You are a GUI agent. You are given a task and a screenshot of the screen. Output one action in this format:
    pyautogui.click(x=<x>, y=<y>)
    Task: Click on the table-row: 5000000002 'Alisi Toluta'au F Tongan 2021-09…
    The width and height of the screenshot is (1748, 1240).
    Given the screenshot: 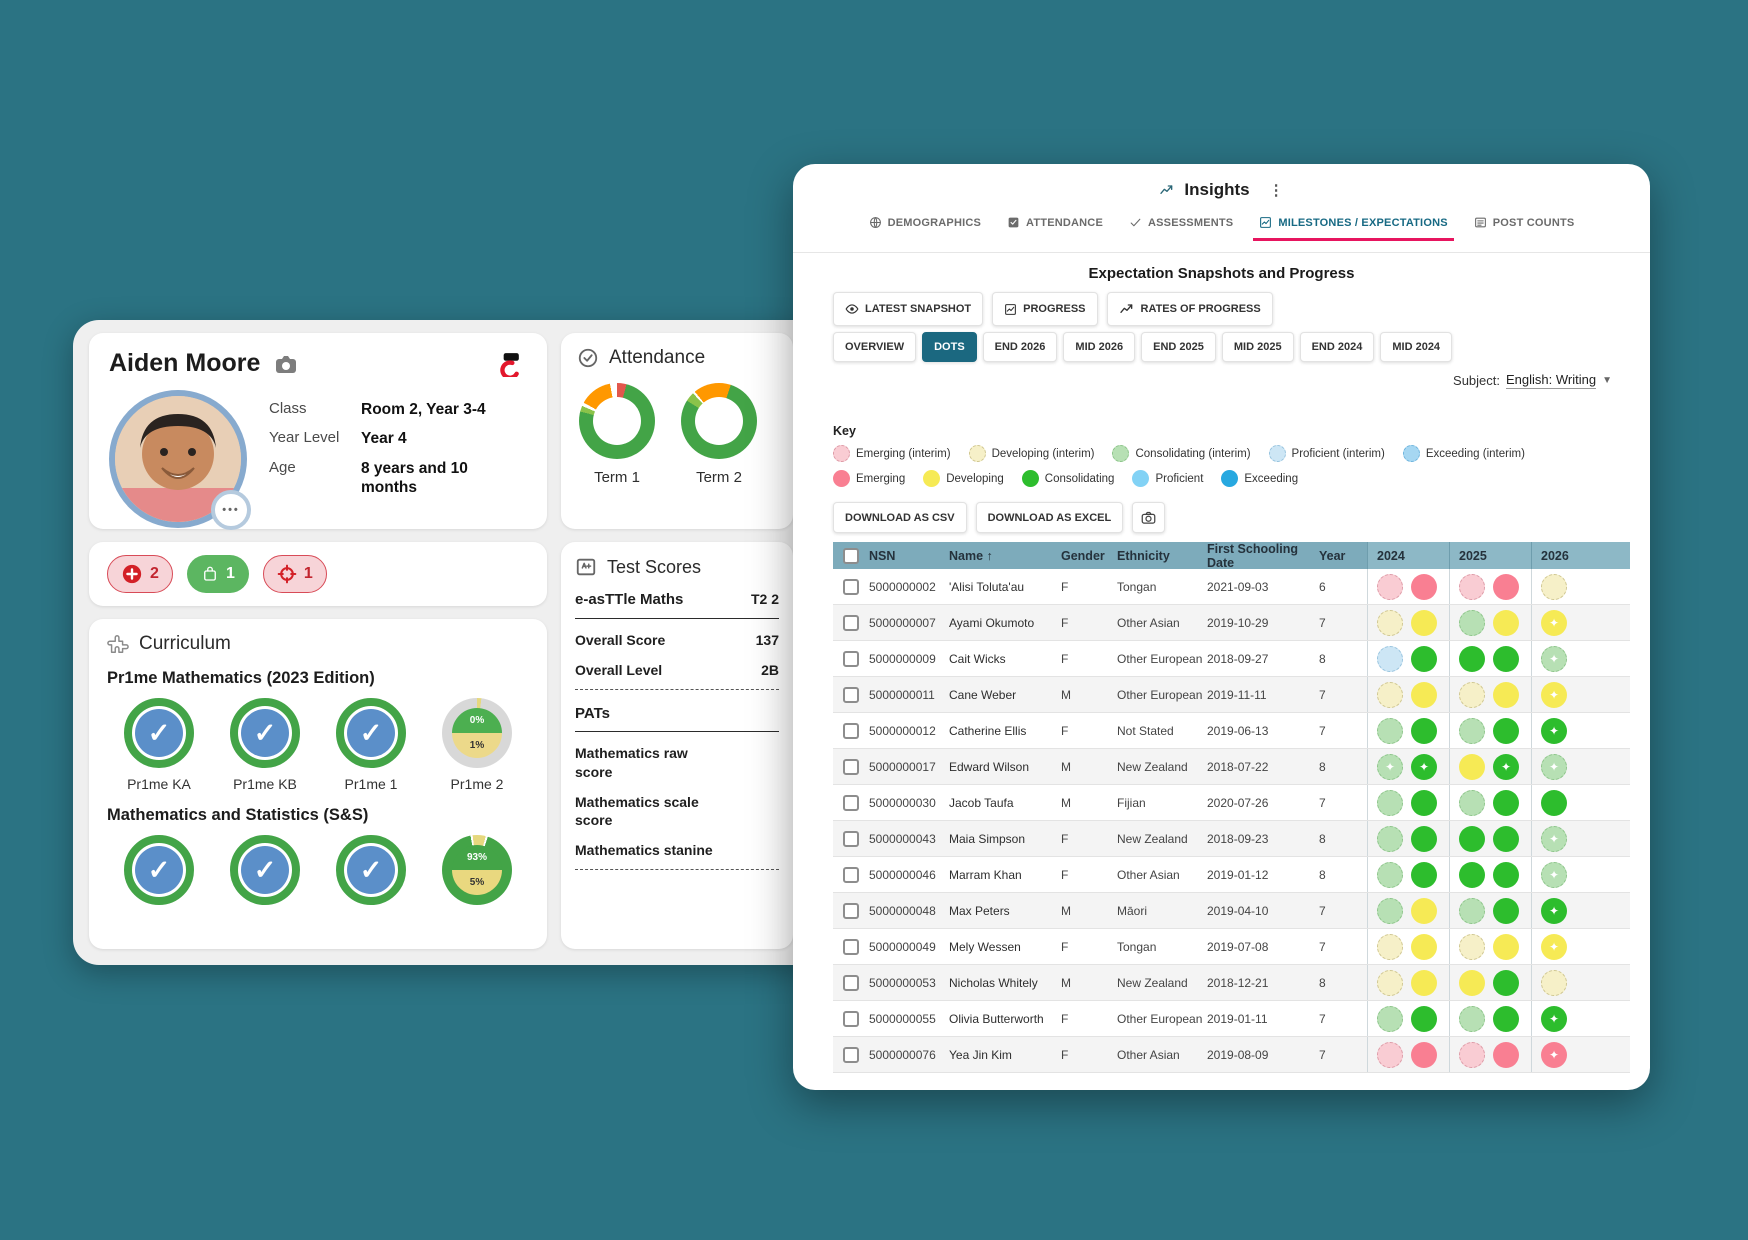 What is the action you would take?
    pyautogui.click(x=1231, y=587)
    